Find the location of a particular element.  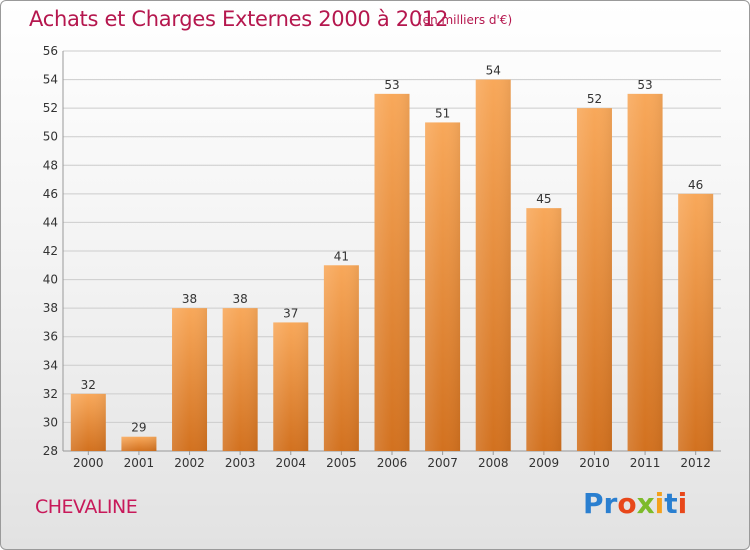

x-tick-label: 2001 is located at coordinates (139, 463).